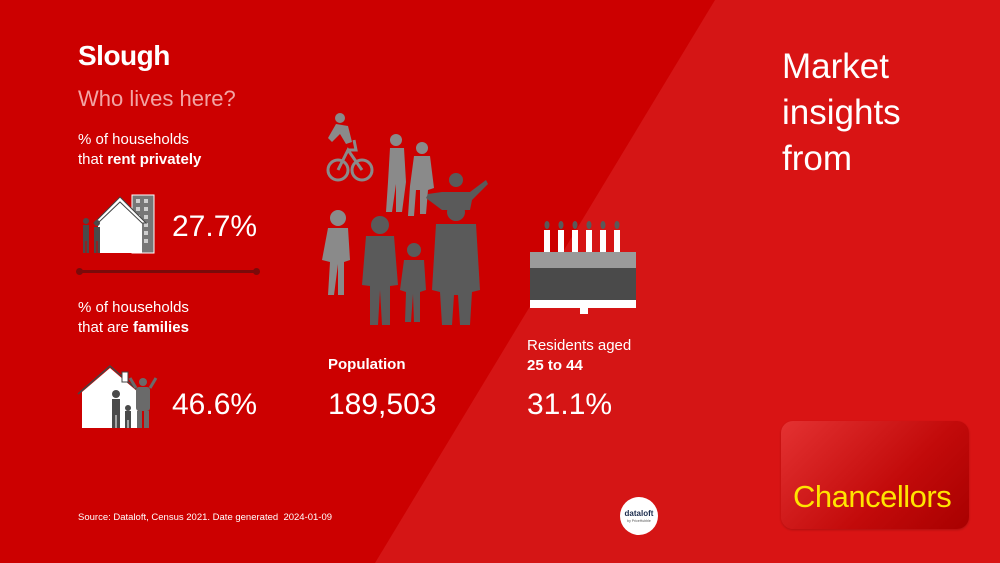 The image size is (1000, 563). I want to click on families-label-bold: families, so click(161, 327).